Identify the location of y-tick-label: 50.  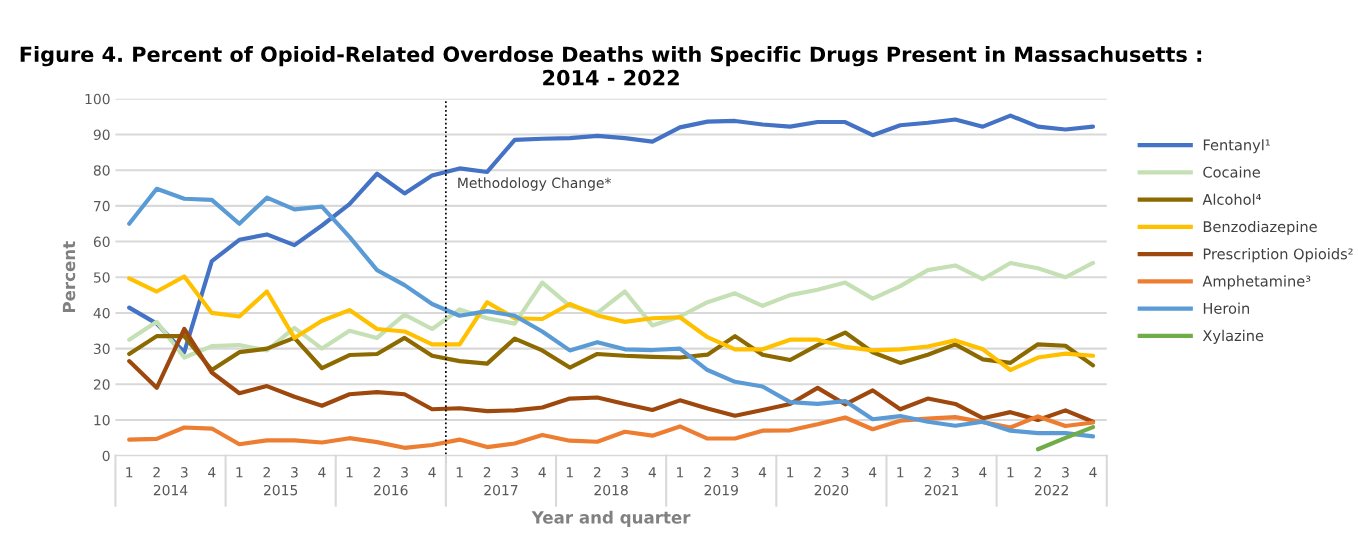
(101, 277).